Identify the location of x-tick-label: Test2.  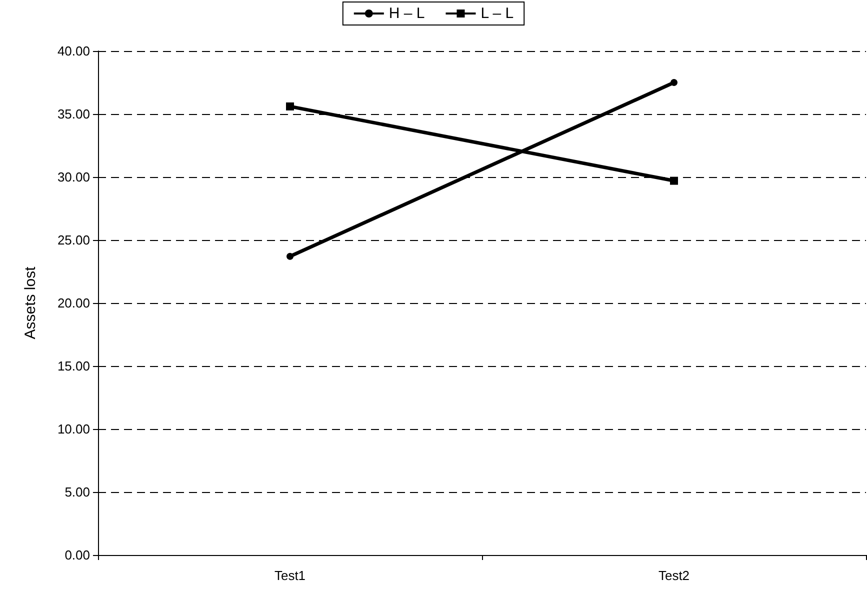
(674, 575).